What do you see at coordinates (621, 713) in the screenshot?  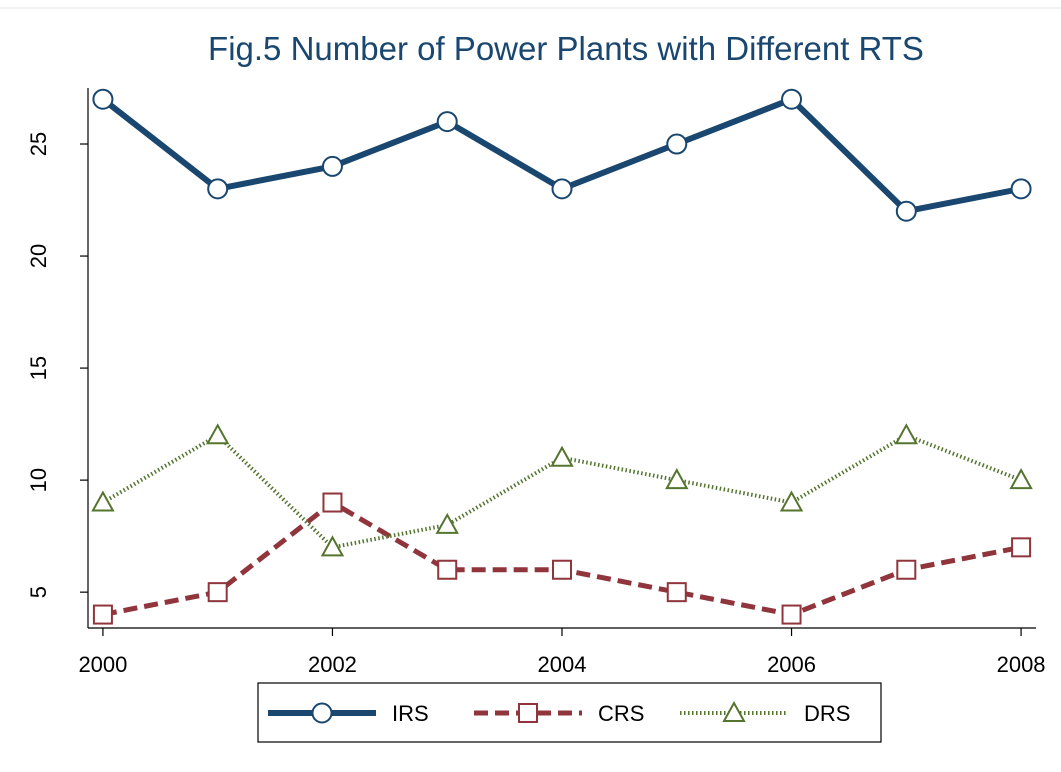 I see `legend-label: CRS` at bounding box center [621, 713].